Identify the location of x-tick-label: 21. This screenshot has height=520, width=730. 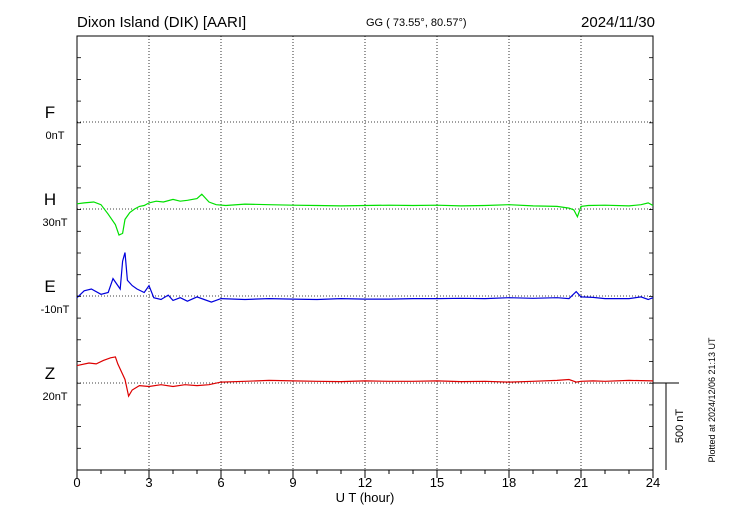
(581, 482).